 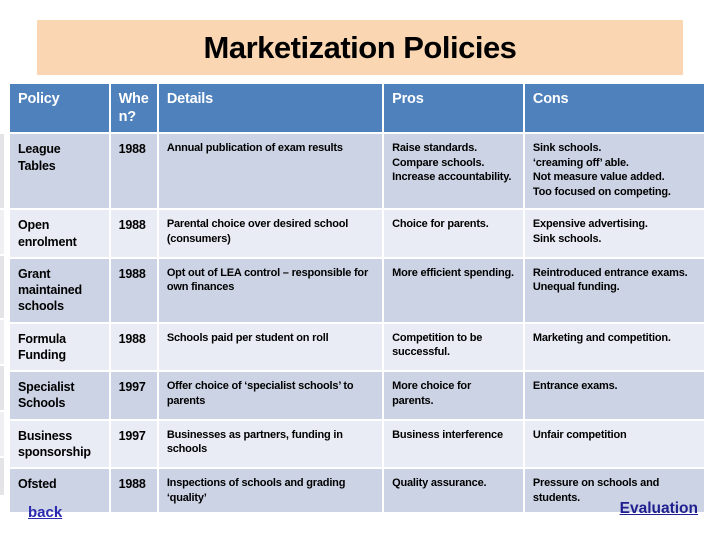 What do you see at coordinates (614, 233) in the screenshot?
I see `cons-cell: Expensive advertising. Sink schools.` at bounding box center [614, 233].